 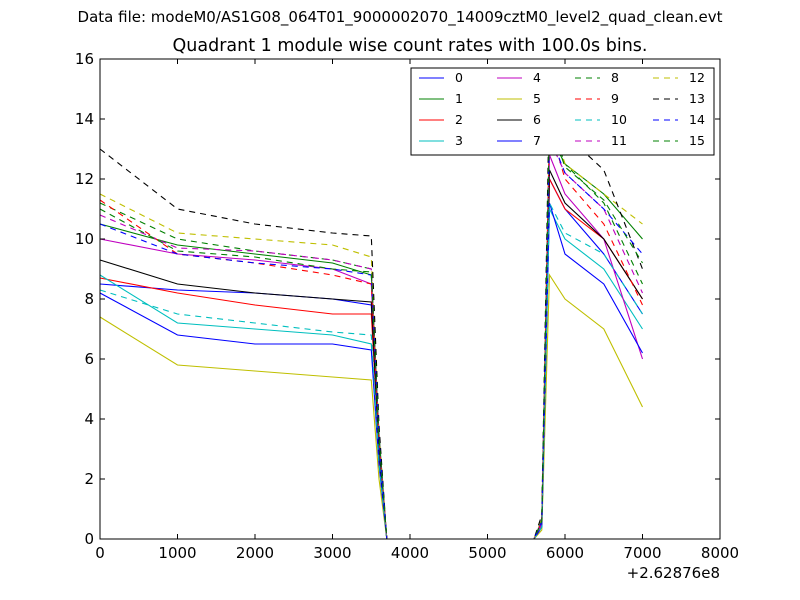 I want to click on legend-label-10: 10, so click(x=619, y=119).